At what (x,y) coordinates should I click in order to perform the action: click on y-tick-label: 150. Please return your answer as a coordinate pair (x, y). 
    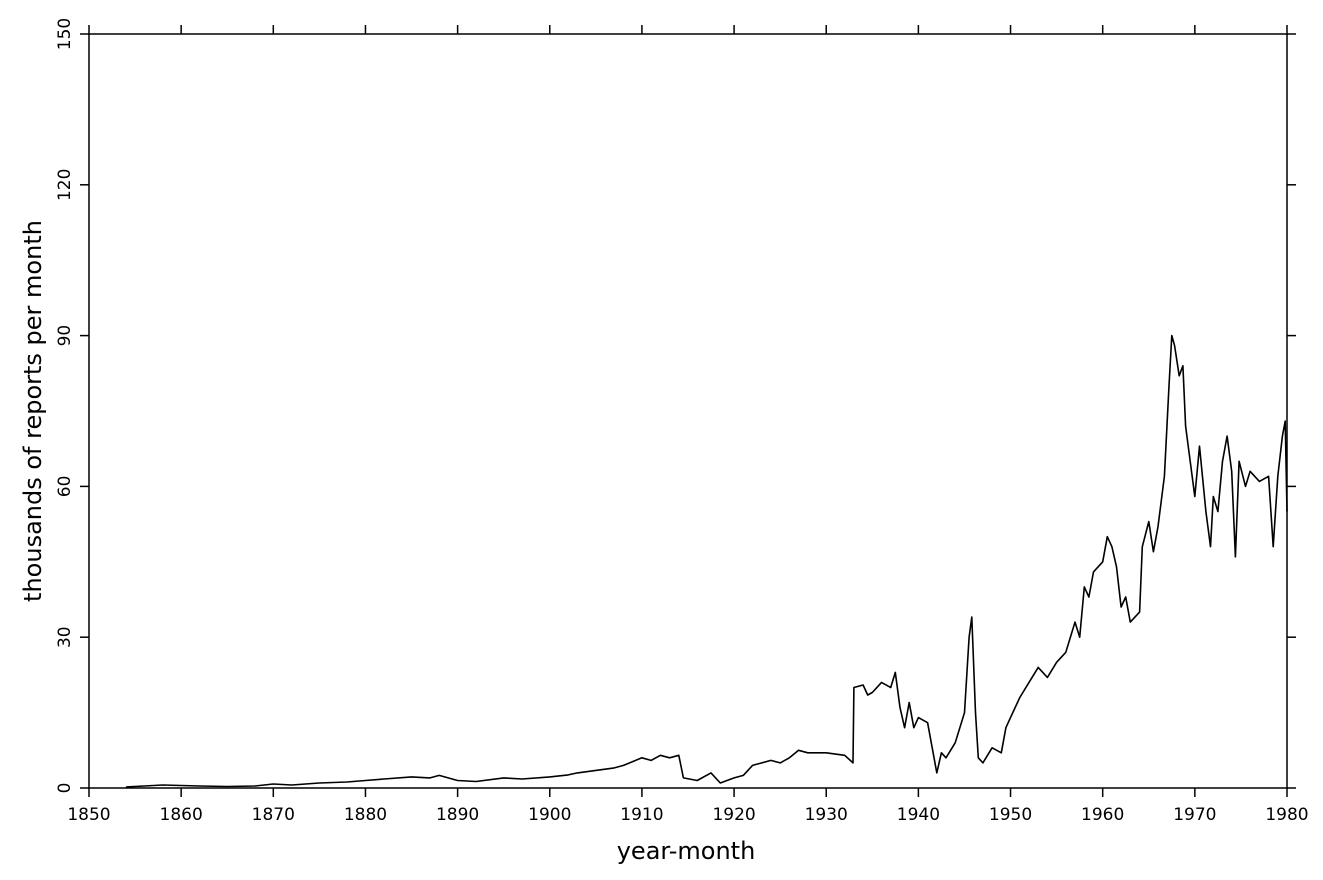
    Looking at the image, I should click on (65, 34).